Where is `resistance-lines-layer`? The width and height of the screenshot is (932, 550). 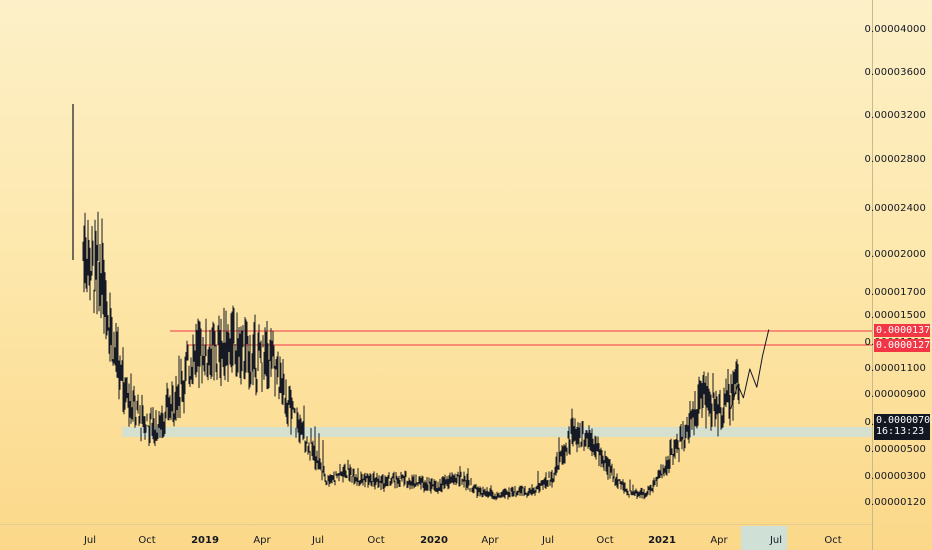
resistance-lines-layer is located at coordinates (521, 338).